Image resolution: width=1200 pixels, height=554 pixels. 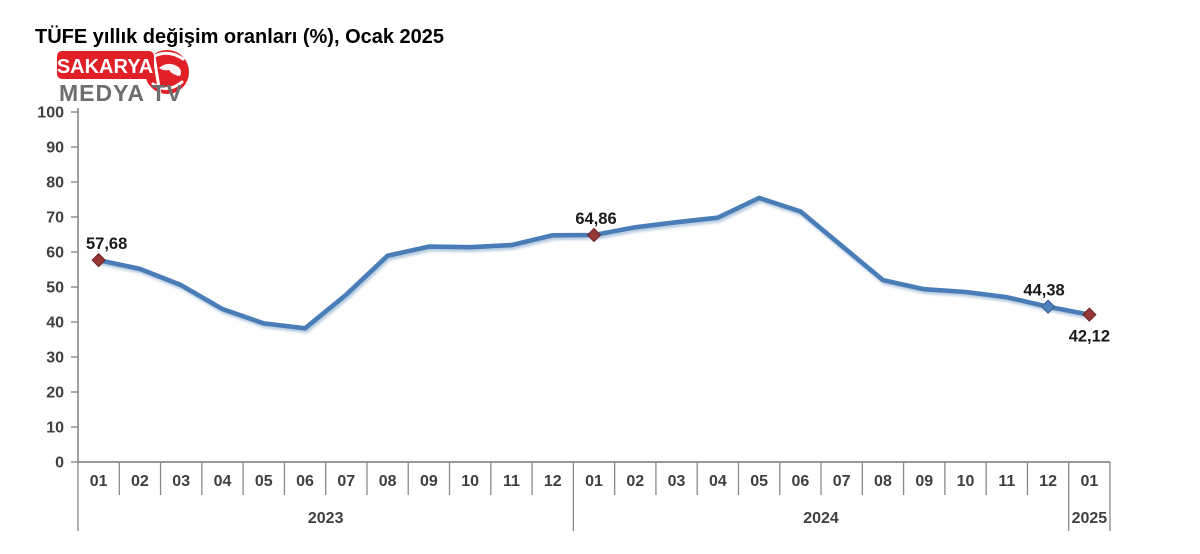 I want to click on year-label: 2023, so click(x=326, y=518).